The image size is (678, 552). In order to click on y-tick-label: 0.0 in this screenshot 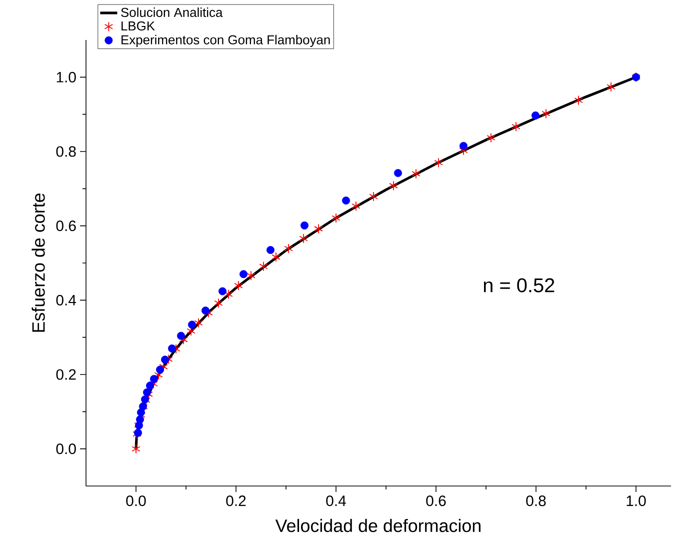, I will do `click(66, 449)`.